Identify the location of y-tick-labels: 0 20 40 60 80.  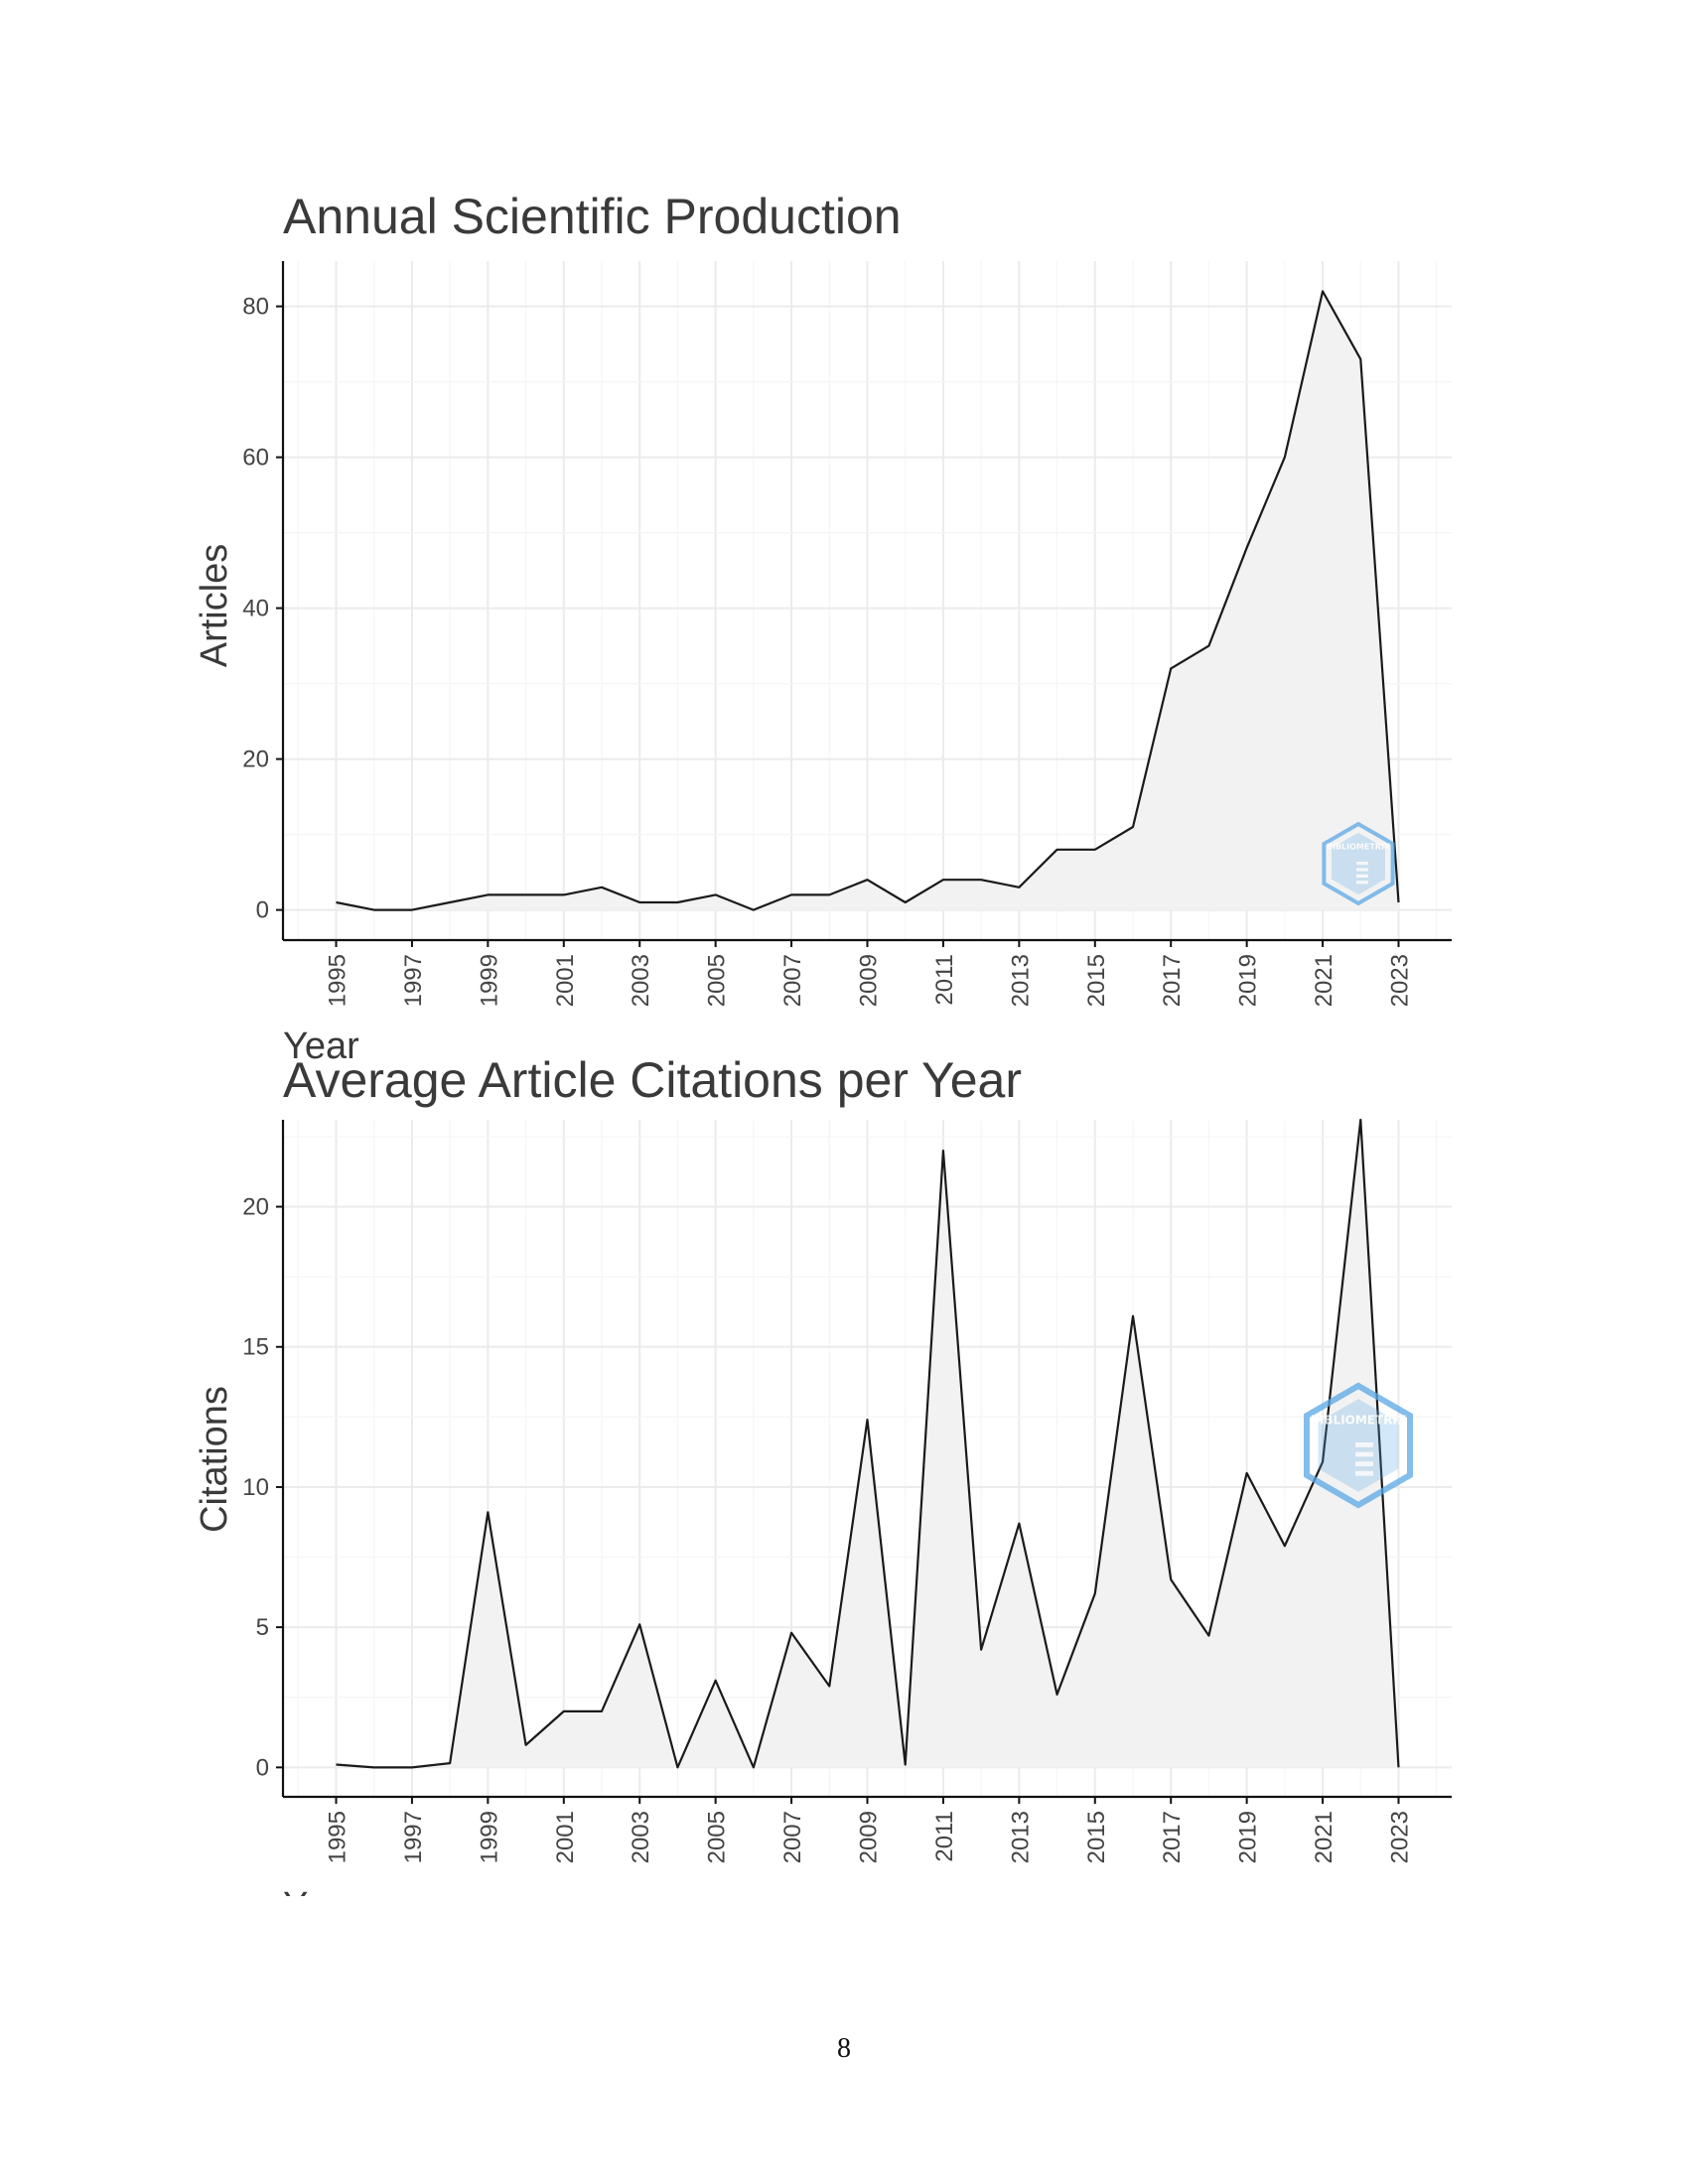
(262, 609).